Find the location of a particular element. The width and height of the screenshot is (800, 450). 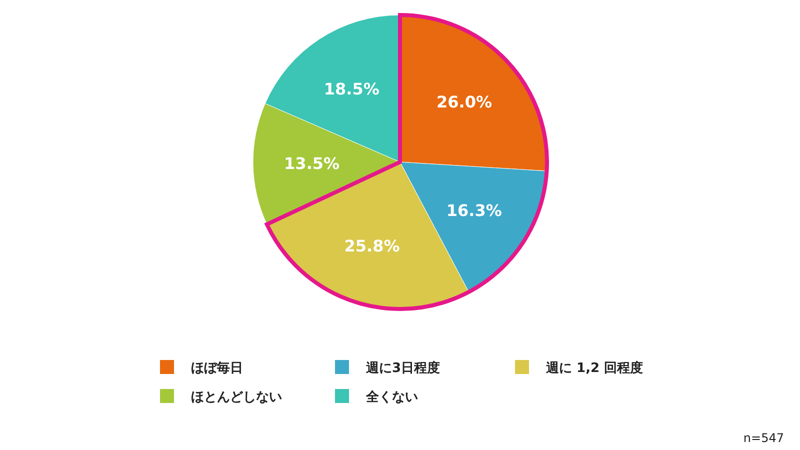

data-label: 16.3% is located at coordinates (474, 210).